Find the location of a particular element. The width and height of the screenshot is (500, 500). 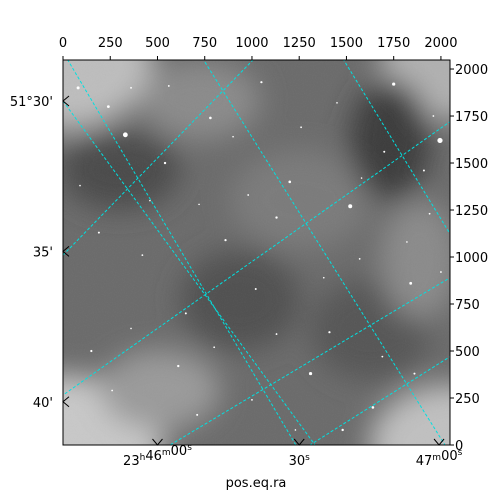

ra-tick-label: 23h46m00s is located at coordinates (157, 456).